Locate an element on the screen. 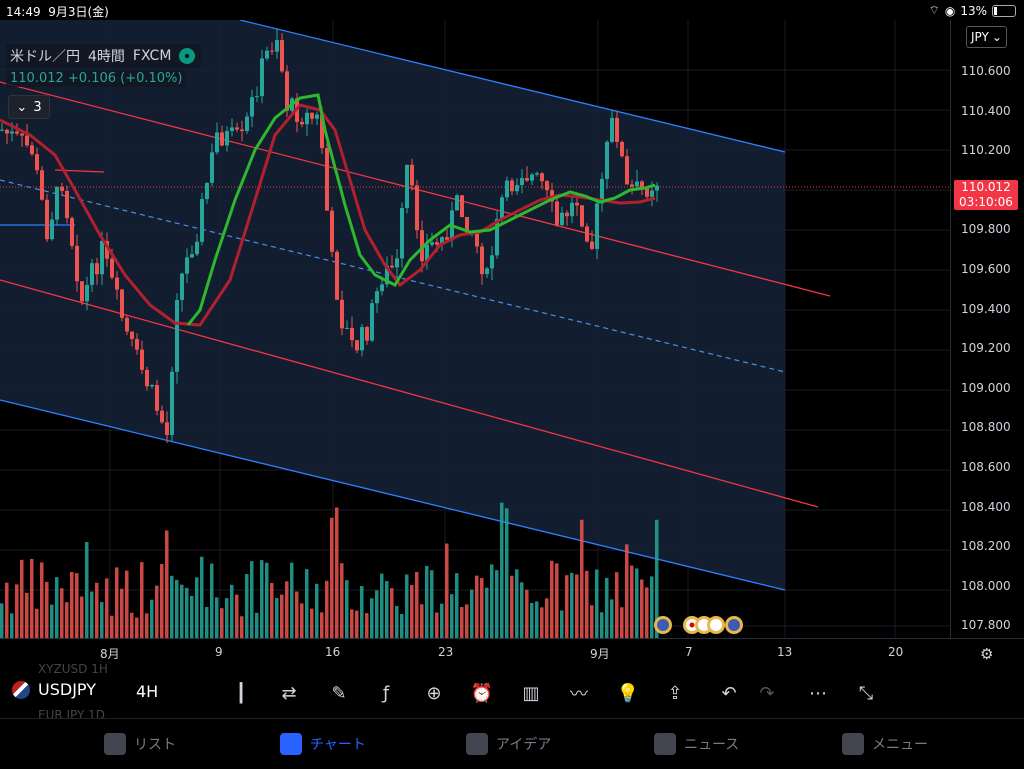 The image size is (1024, 769). drawing-icon: ✎ is located at coordinates (339, 693).